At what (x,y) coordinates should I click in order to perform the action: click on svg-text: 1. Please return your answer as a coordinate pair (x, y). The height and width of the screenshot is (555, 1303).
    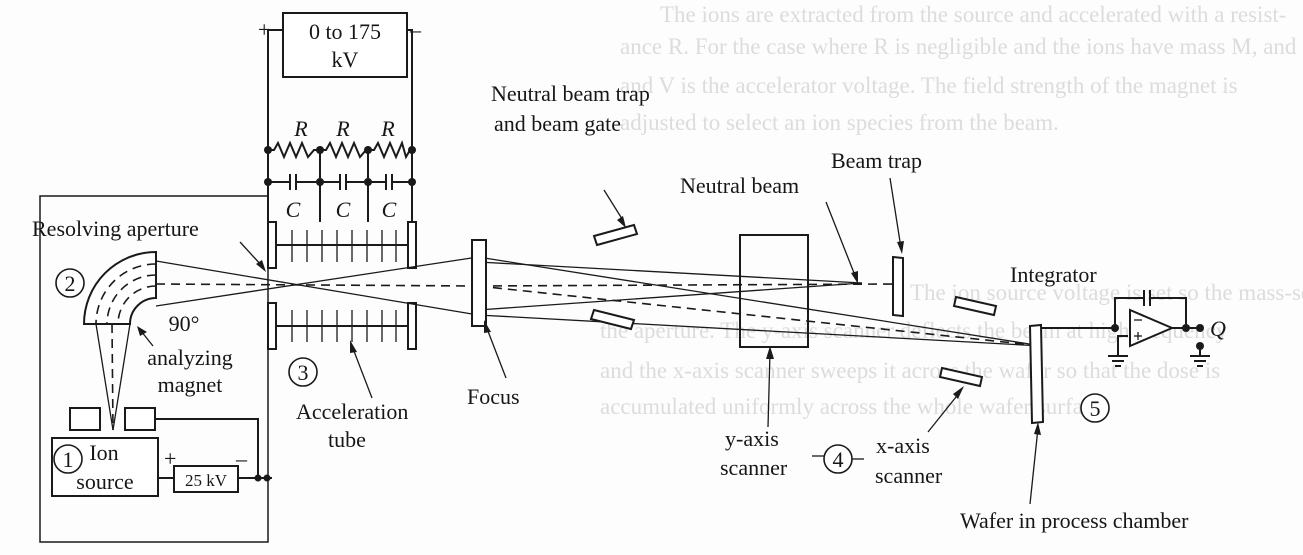
    Looking at the image, I should click on (68, 459).